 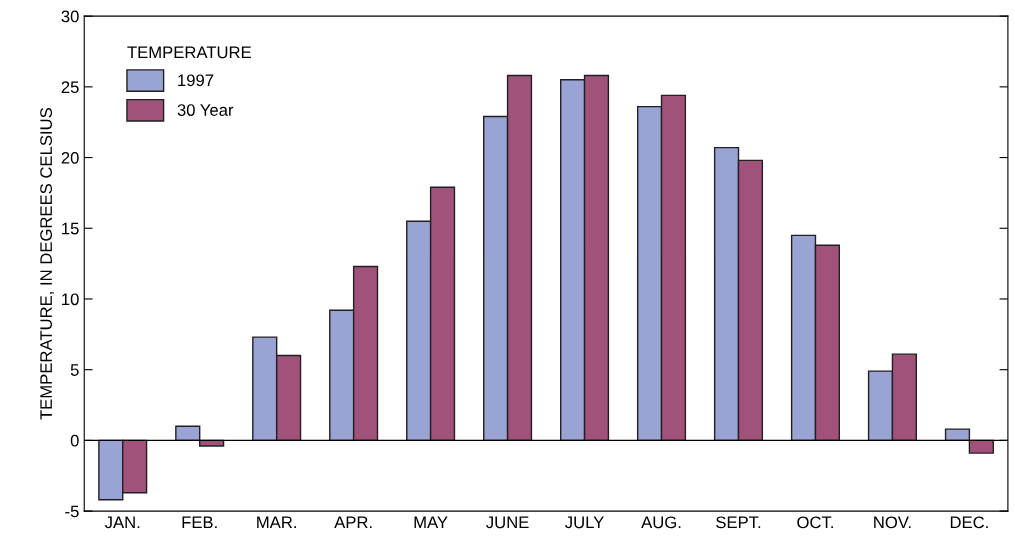 I want to click on x-tick-label: OCT., so click(x=815, y=522).